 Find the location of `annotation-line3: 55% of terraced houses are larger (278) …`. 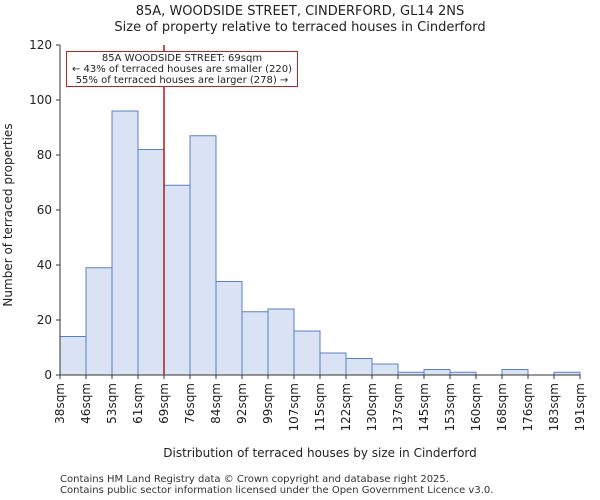

annotation-line3: 55% of terraced houses are larger (278) … is located at coordinates (182, 80).